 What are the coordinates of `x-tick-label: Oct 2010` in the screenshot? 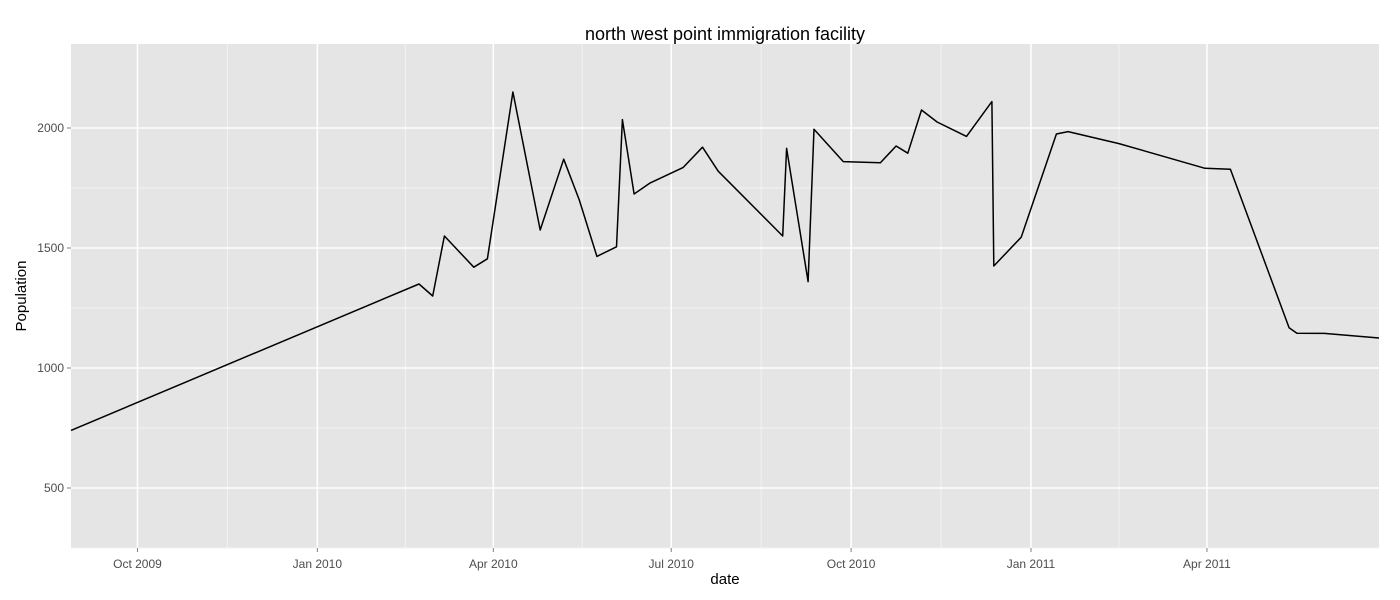 It's located at (851, 564).